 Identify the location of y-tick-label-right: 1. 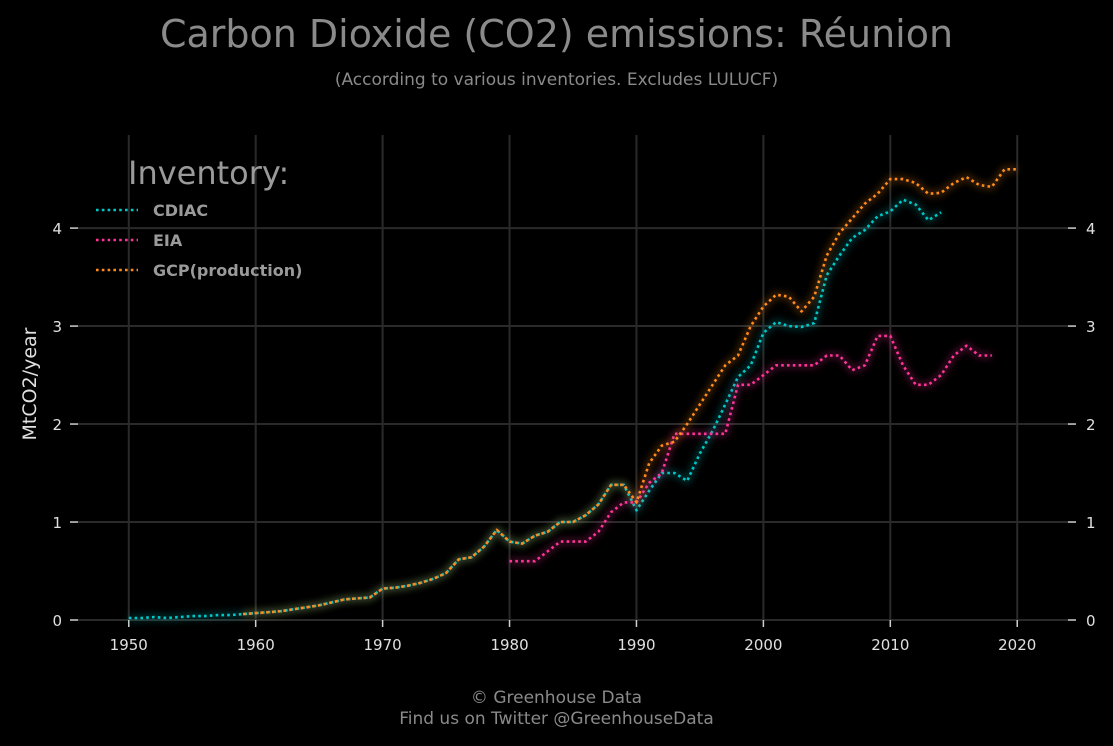
(1091, 523).